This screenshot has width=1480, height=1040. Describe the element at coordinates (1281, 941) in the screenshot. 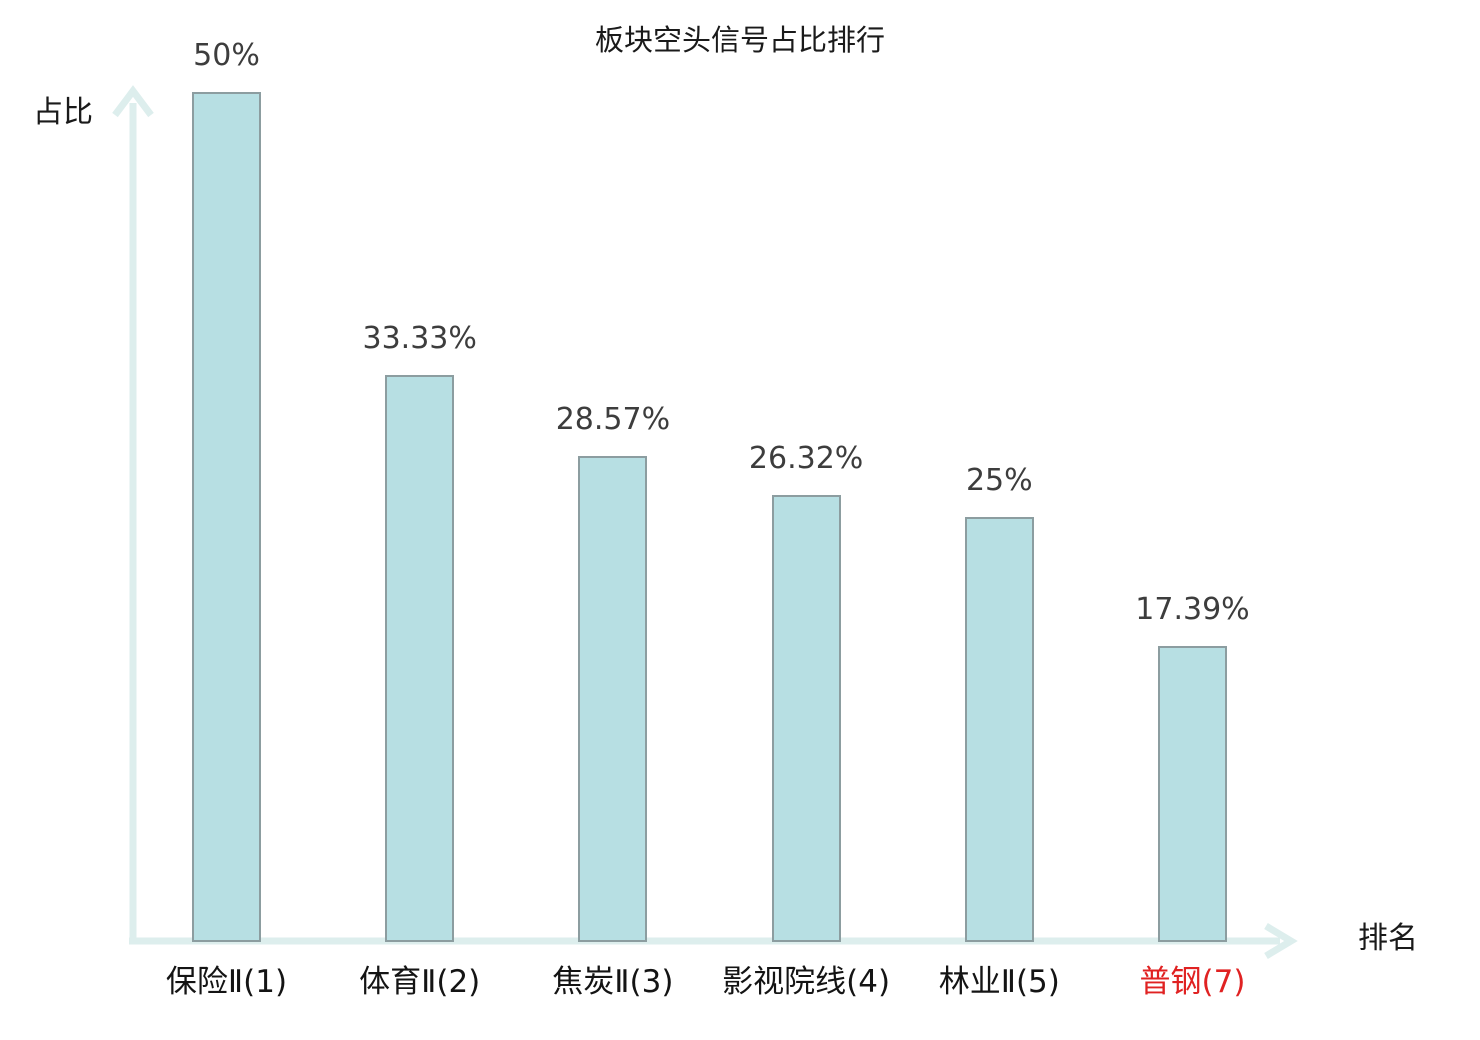

I see `x-axis-arrow-icon` at that location.